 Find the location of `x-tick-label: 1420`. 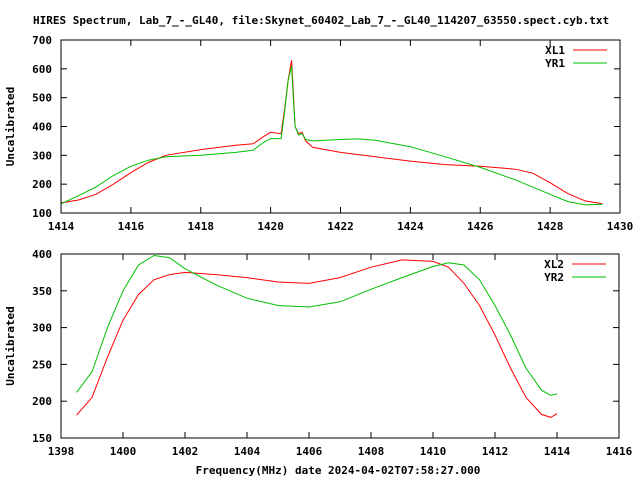

x-tick-label: 1420 is located at coordinates (270, 226).